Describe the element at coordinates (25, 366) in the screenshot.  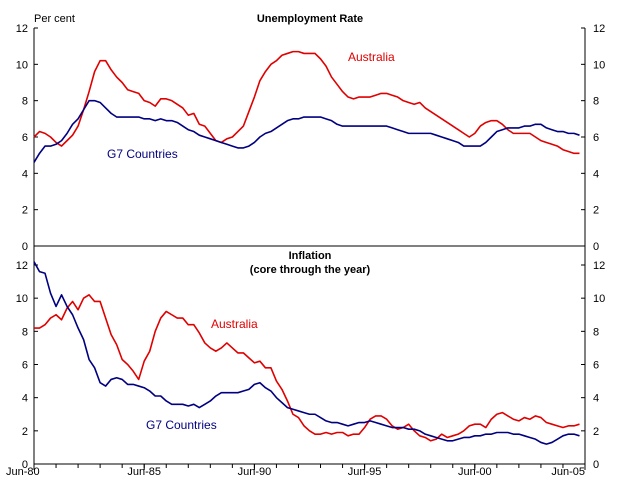
I see `bottom-left-ytick-label: 6` at that location.